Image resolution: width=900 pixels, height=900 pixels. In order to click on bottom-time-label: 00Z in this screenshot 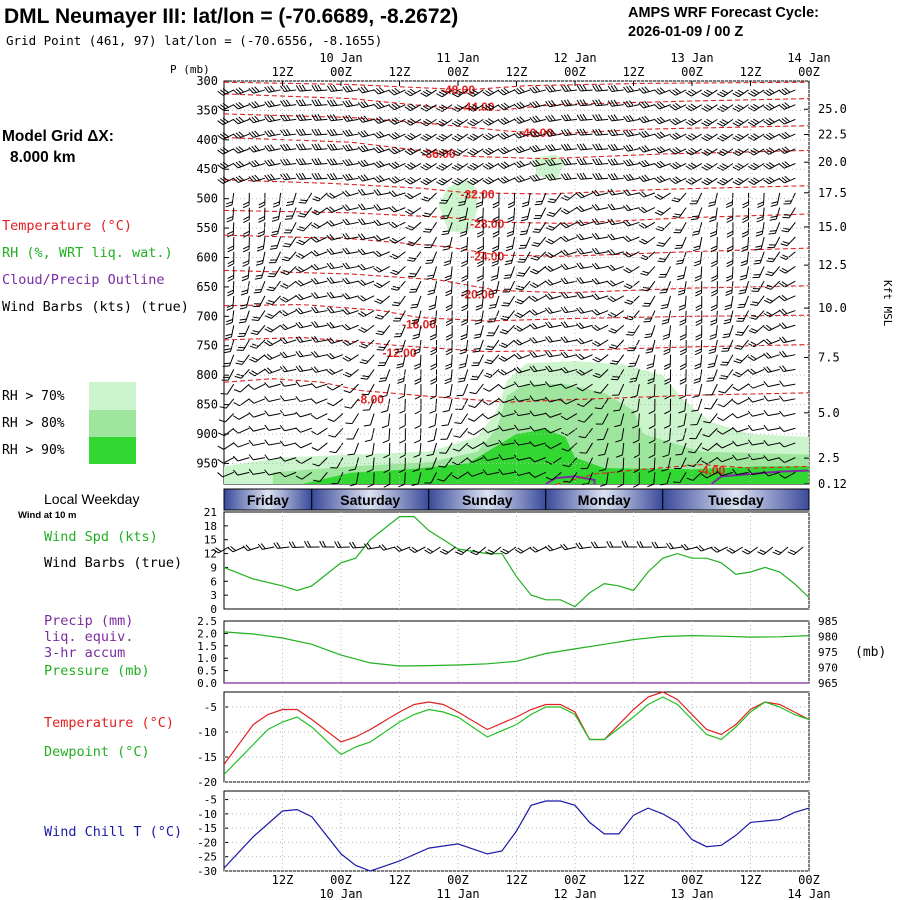, I will do `click(458, 880)`.